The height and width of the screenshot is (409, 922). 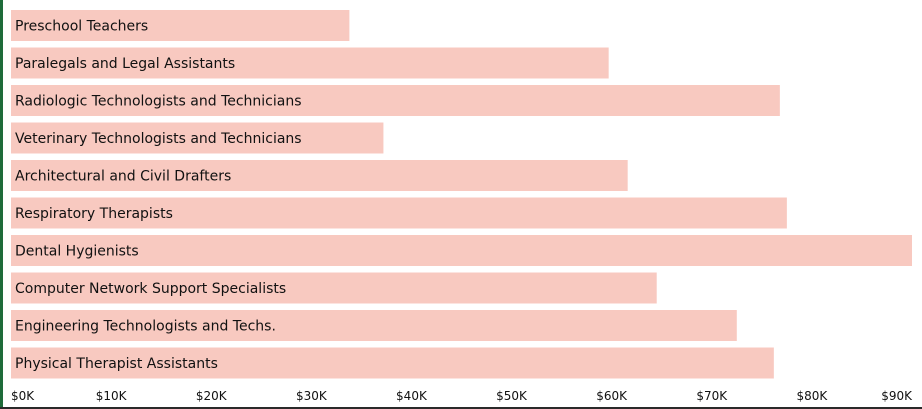 I want to click on x-tick-label: $10K, so click(x=112, y=396).